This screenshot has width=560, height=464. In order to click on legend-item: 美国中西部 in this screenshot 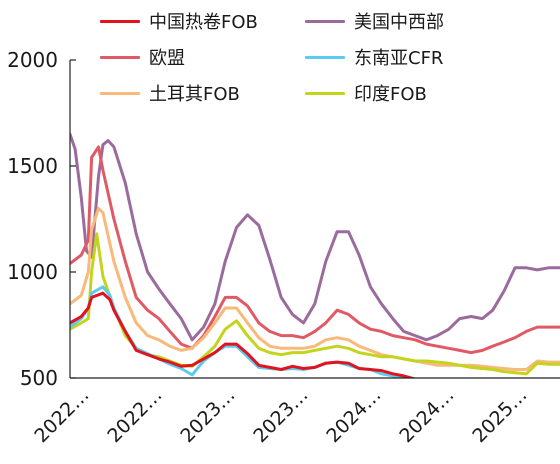, I will do `click(374, 21)`.